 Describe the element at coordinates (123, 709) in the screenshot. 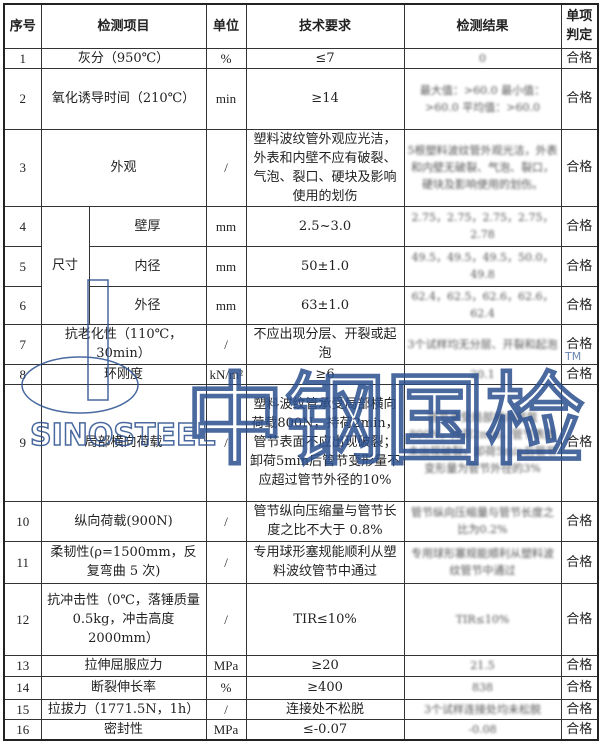

I see `test-item: 拉拔力（1771.5N，1h）` at that location.